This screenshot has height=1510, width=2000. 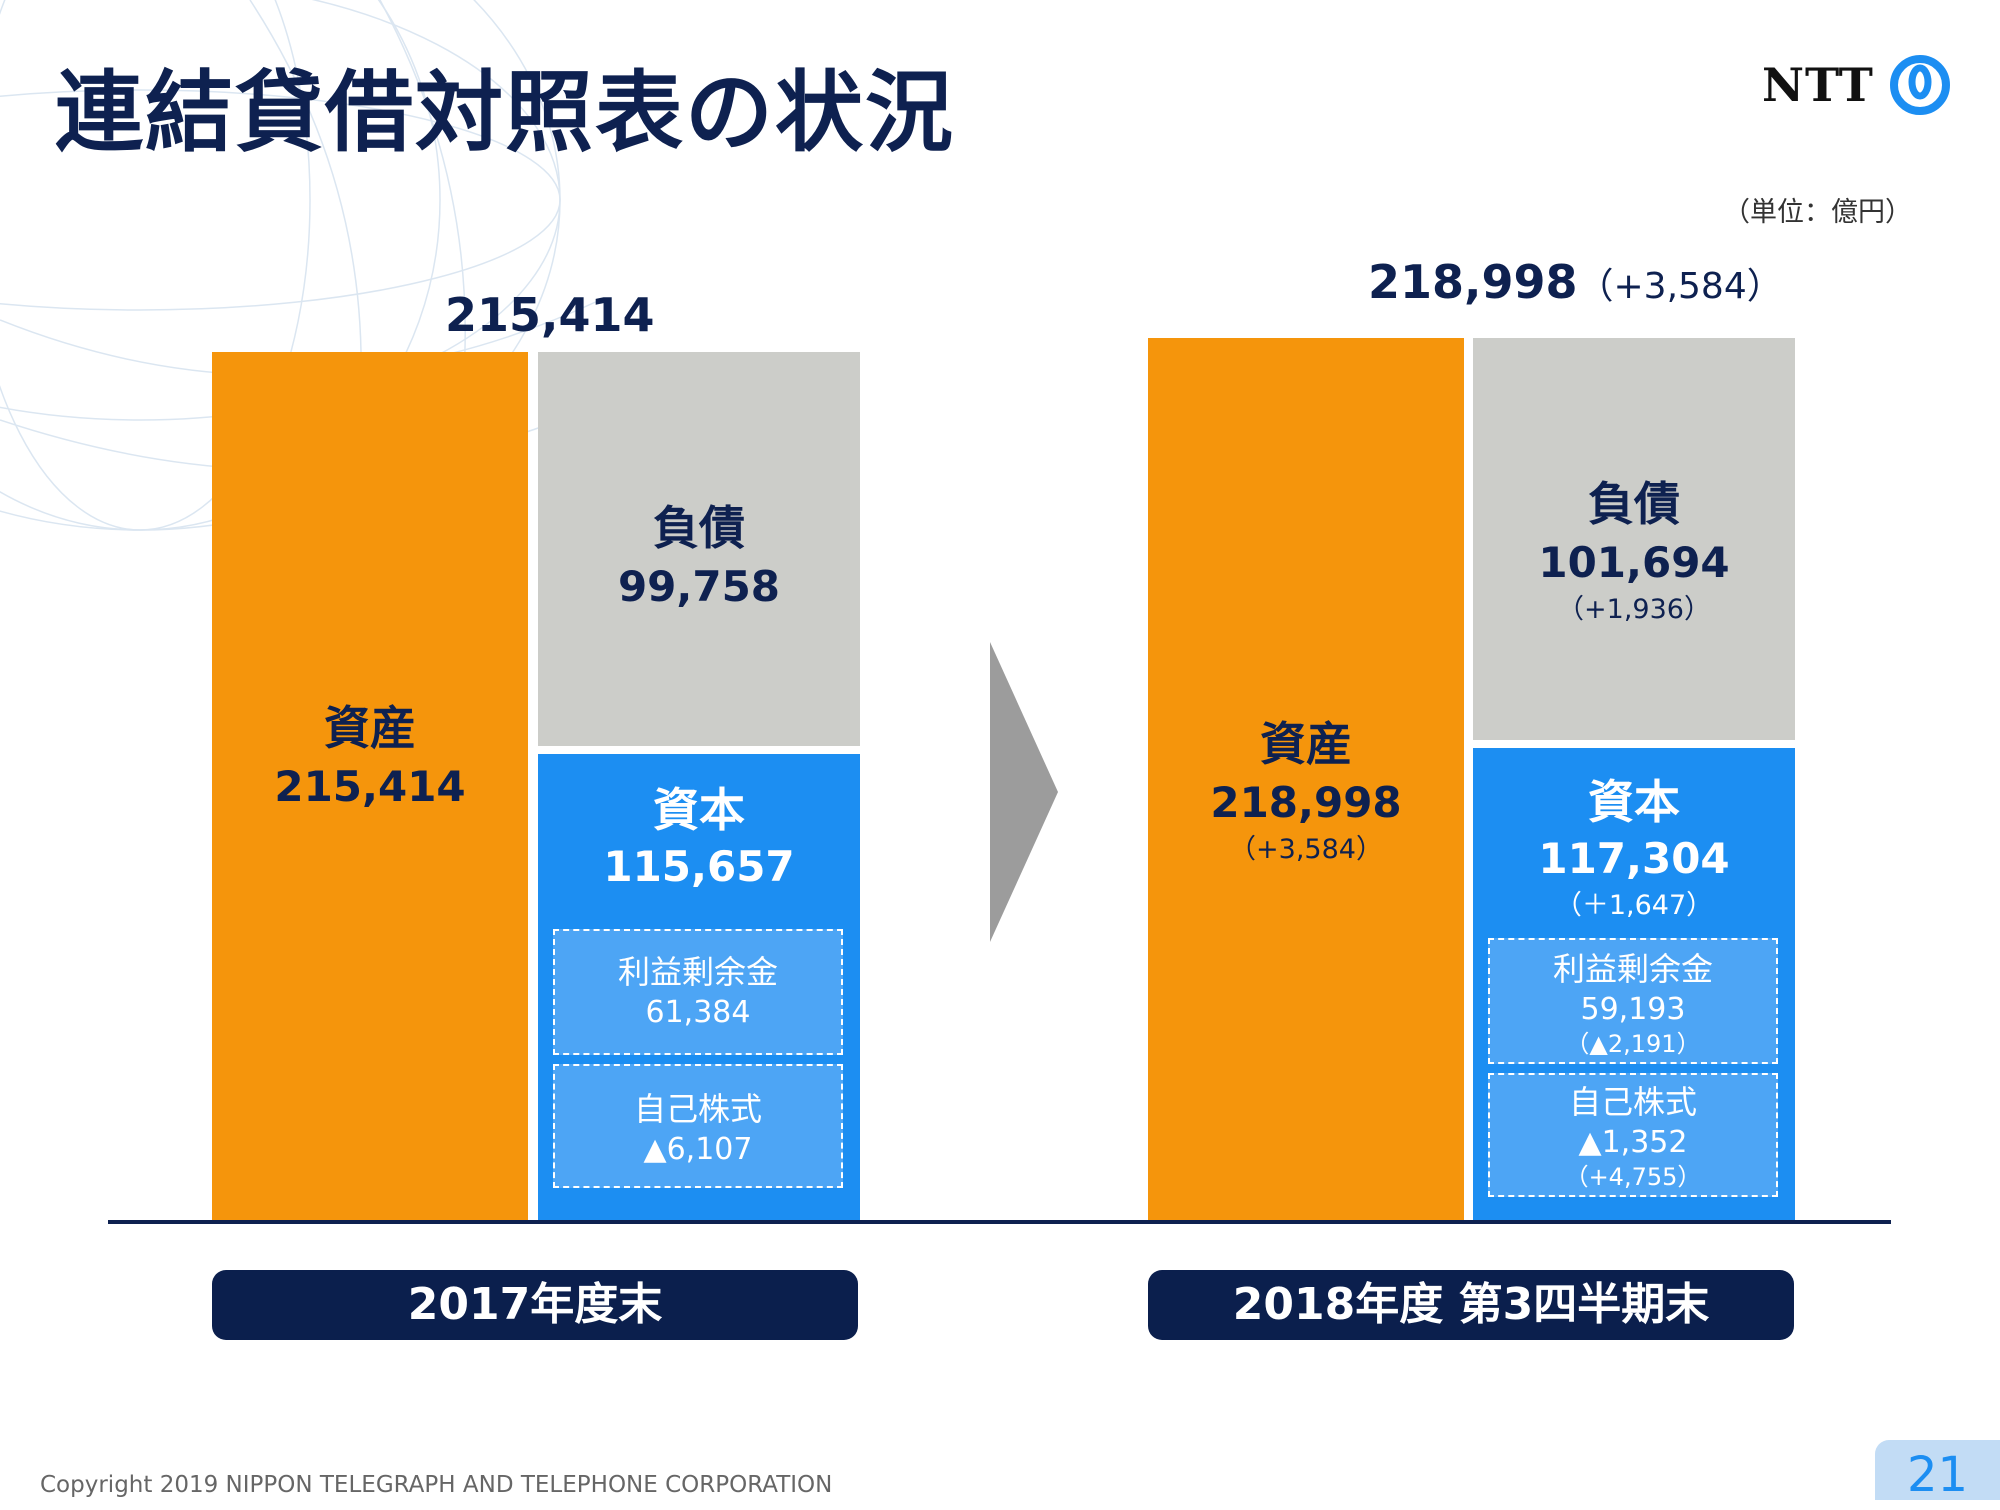 I want to click on assets-value: 215,414, so click(x=370, y=787).